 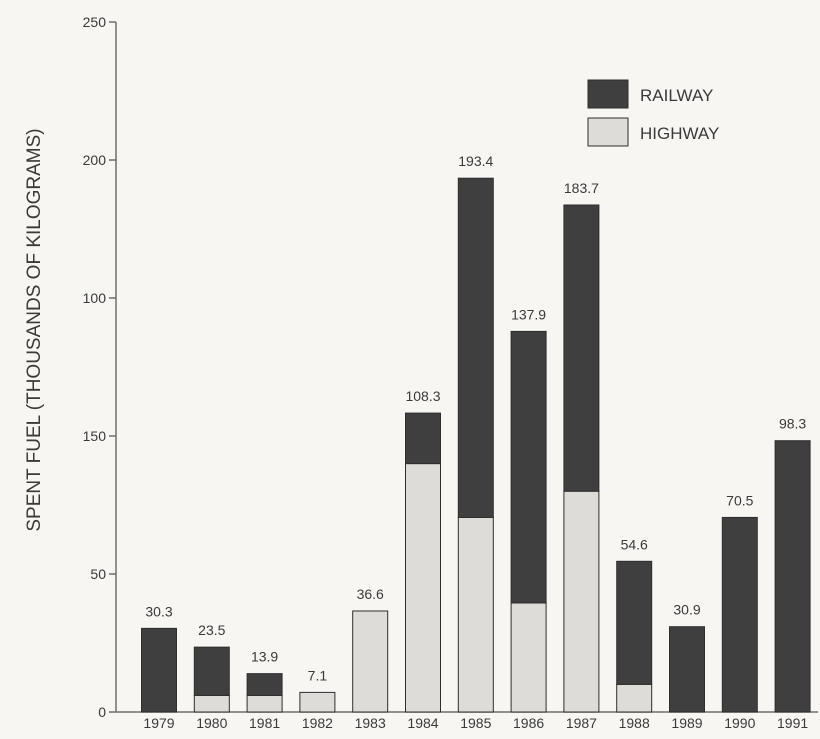 I want to click on total-label: 13.9, so click(x=264, y=657).